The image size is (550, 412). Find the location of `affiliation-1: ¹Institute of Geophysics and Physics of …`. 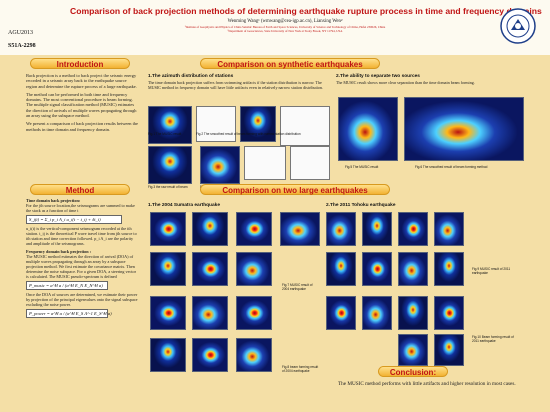

affiliation-1: ¹Institute of Geophysics and Physics of … is located at coordinates (285, 27).